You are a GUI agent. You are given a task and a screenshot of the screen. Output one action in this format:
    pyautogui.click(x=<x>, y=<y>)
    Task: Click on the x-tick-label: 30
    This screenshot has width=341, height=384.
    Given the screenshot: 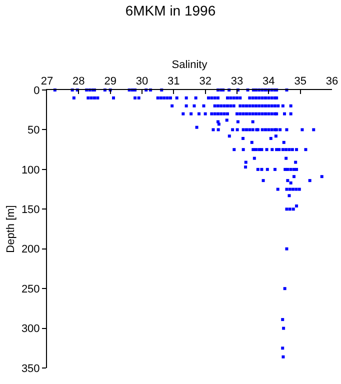 What is the action you would take?
    pyautogui.click(x=142, y=82)
    